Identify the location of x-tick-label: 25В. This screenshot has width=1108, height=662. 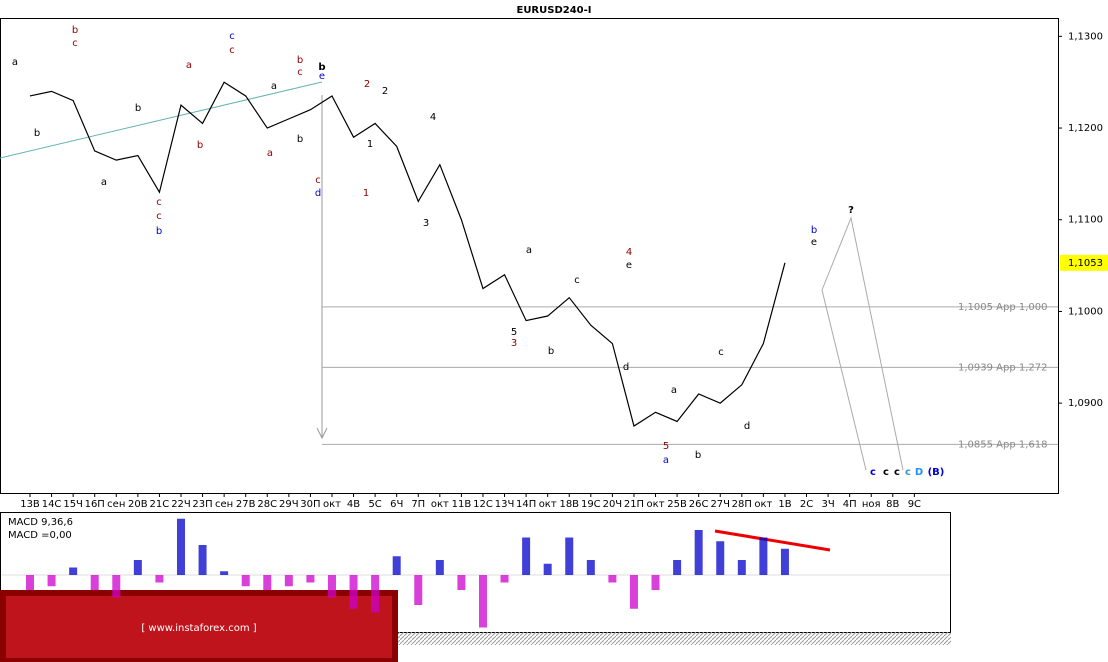
(677, 504).